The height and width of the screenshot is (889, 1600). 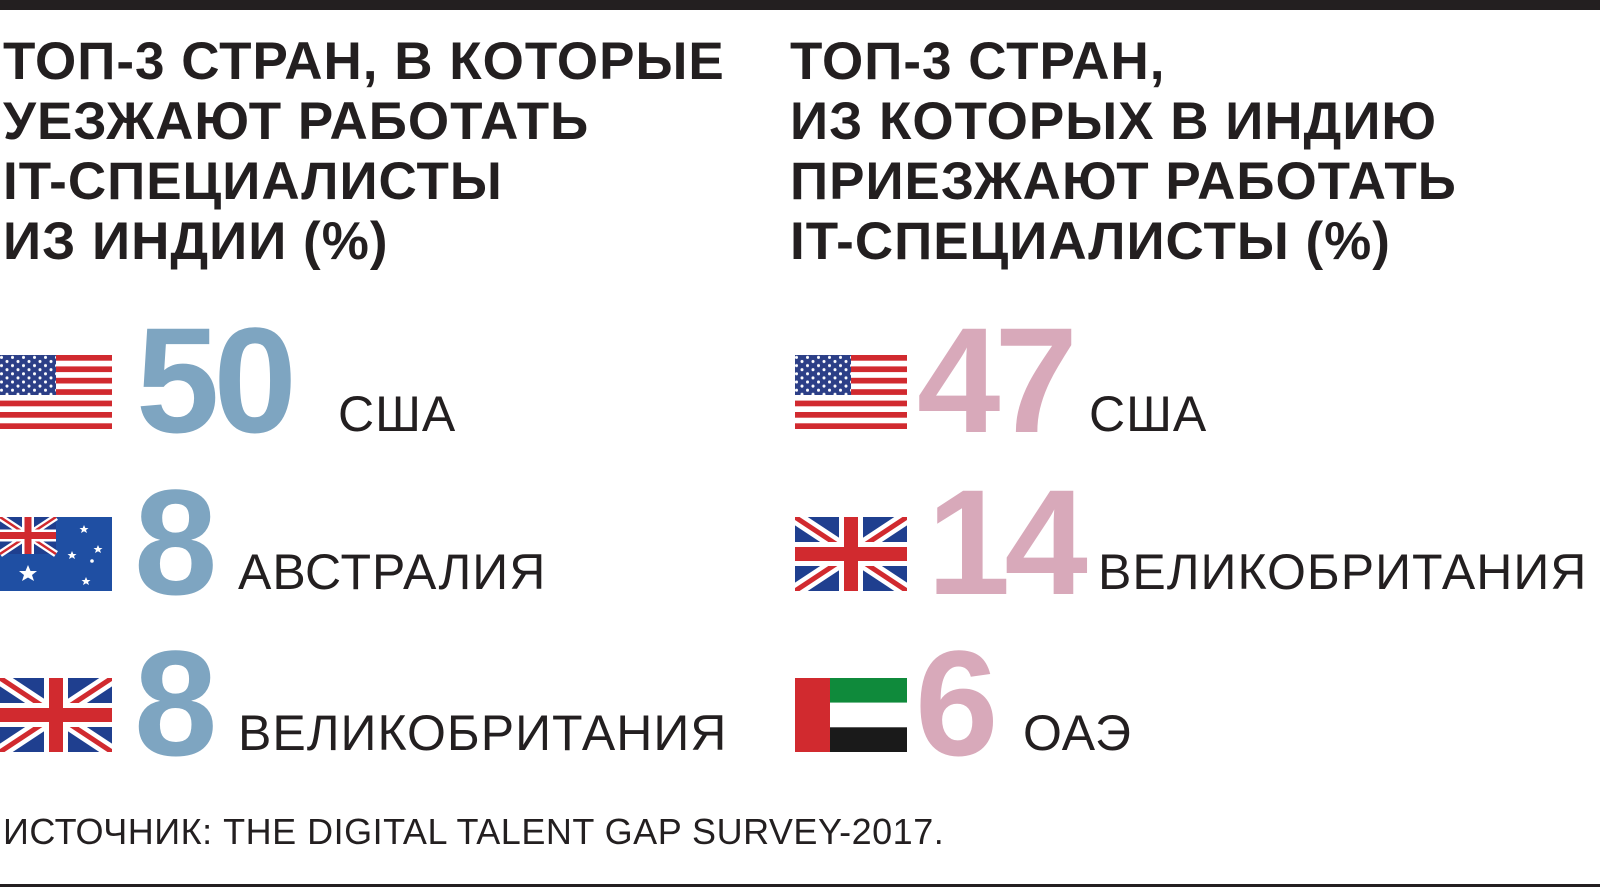 I want to click on data-value: 14, so click(x=1007, y=542).